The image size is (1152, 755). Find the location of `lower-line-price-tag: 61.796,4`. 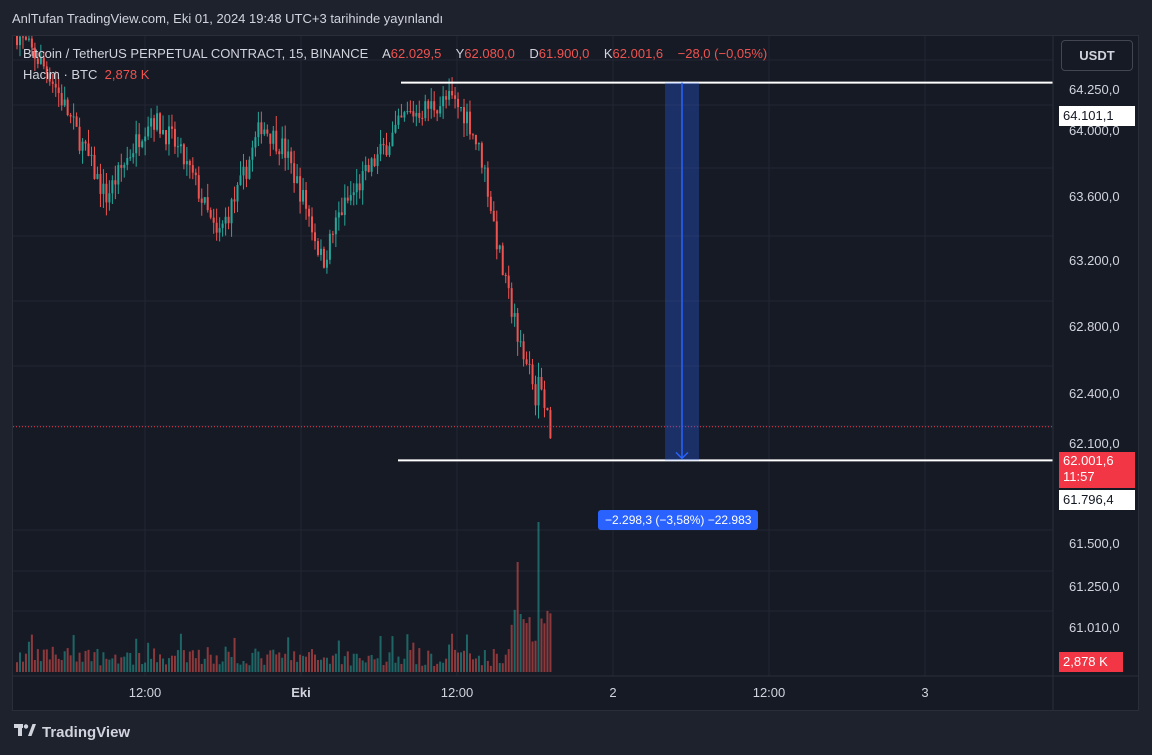

lower-line-price-tag: 61.796,4 is located at coordinates (1097, 500).